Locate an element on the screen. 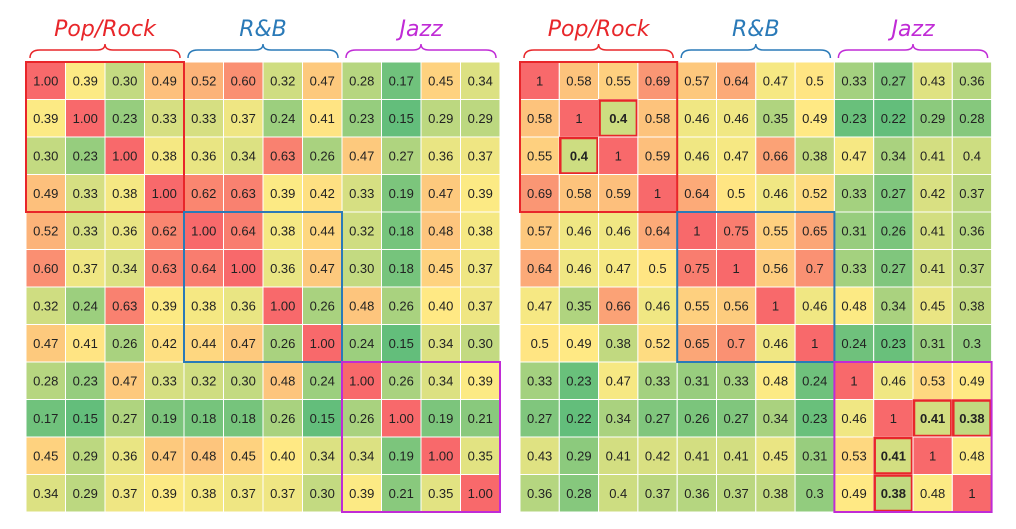 This screenshot has height=529, width=1016. cell-value-label: 0.63 is located at coordinates (164, 268).